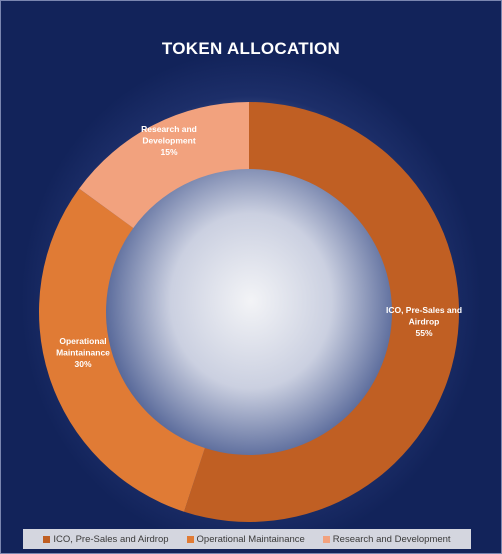  I want to click on data-label-name: Development, so click(169, 141).